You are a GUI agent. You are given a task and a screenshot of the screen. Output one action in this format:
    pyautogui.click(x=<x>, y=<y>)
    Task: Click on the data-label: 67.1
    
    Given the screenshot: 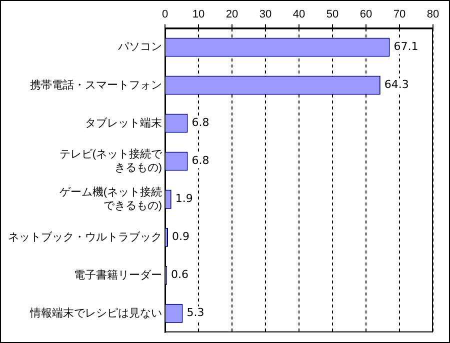 What is the action you would take?
    pyautogui.click(x=406, y=47)
    